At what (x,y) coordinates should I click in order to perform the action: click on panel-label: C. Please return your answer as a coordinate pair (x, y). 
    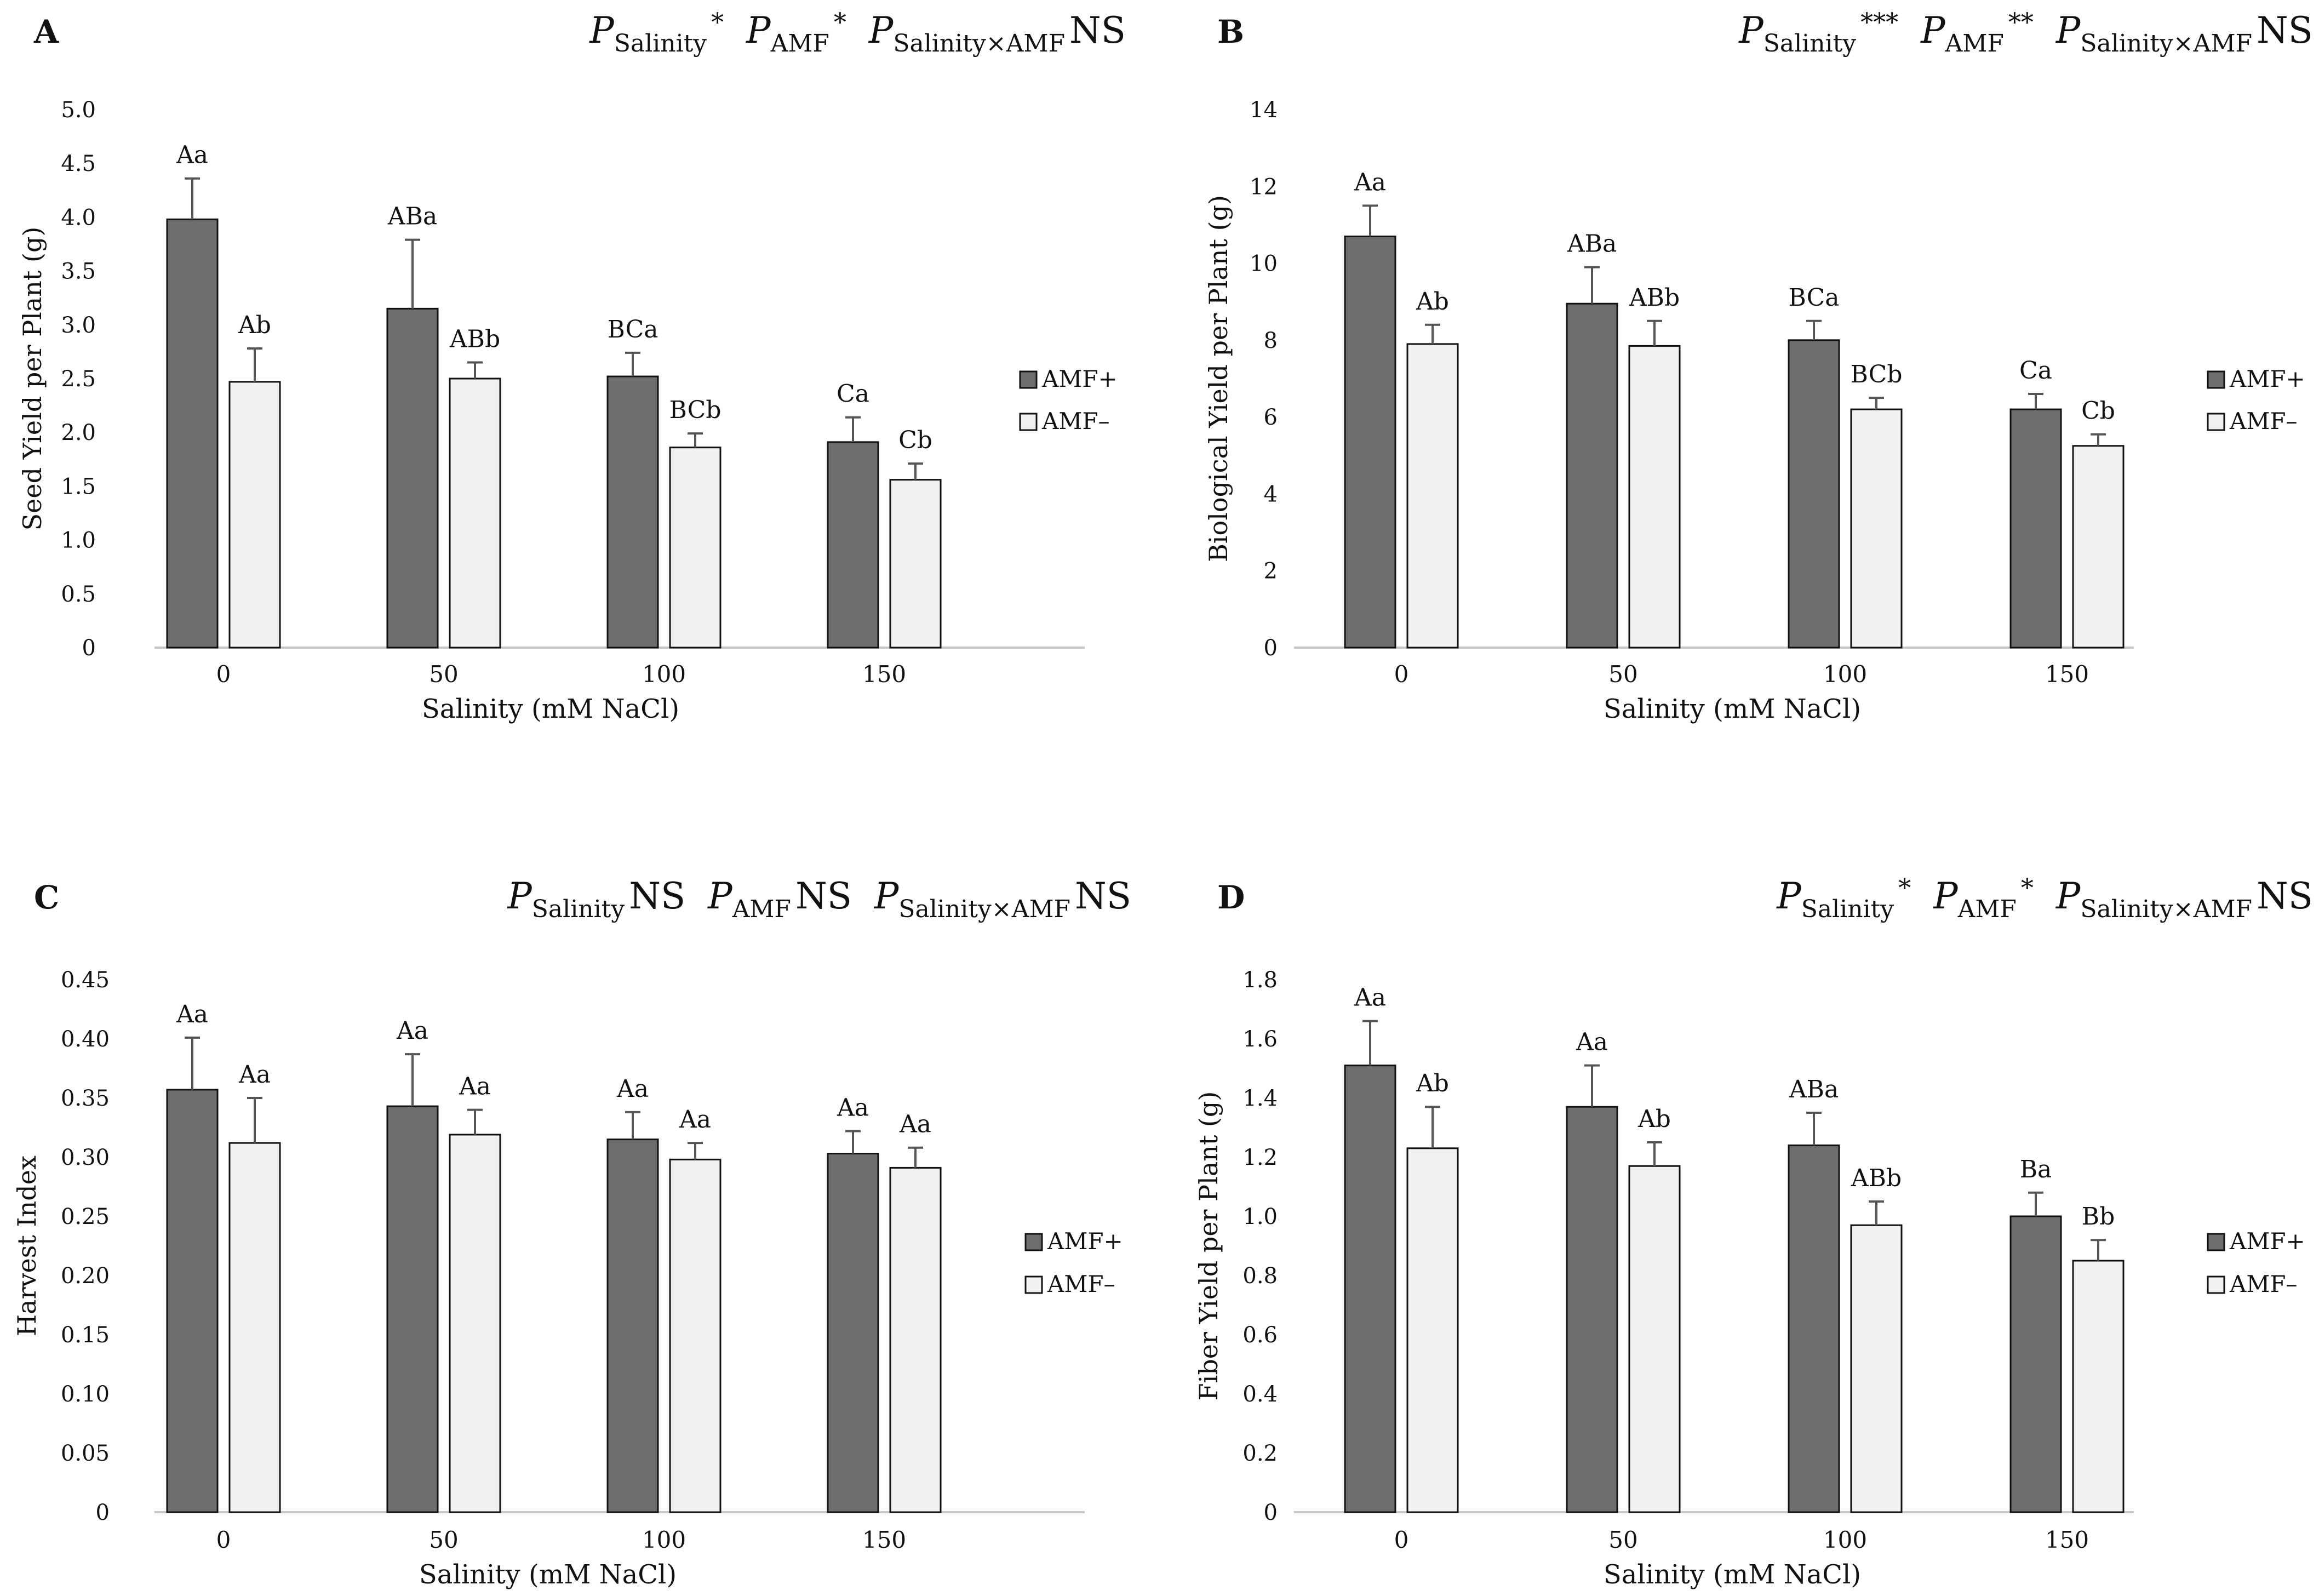
    Looking at the image, I should click on (46, 897).